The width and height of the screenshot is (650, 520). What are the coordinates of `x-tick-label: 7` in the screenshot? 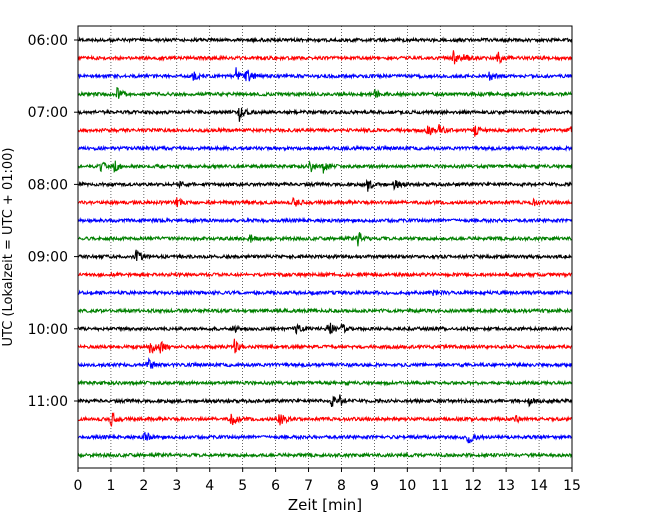 It's located at (308, 486).